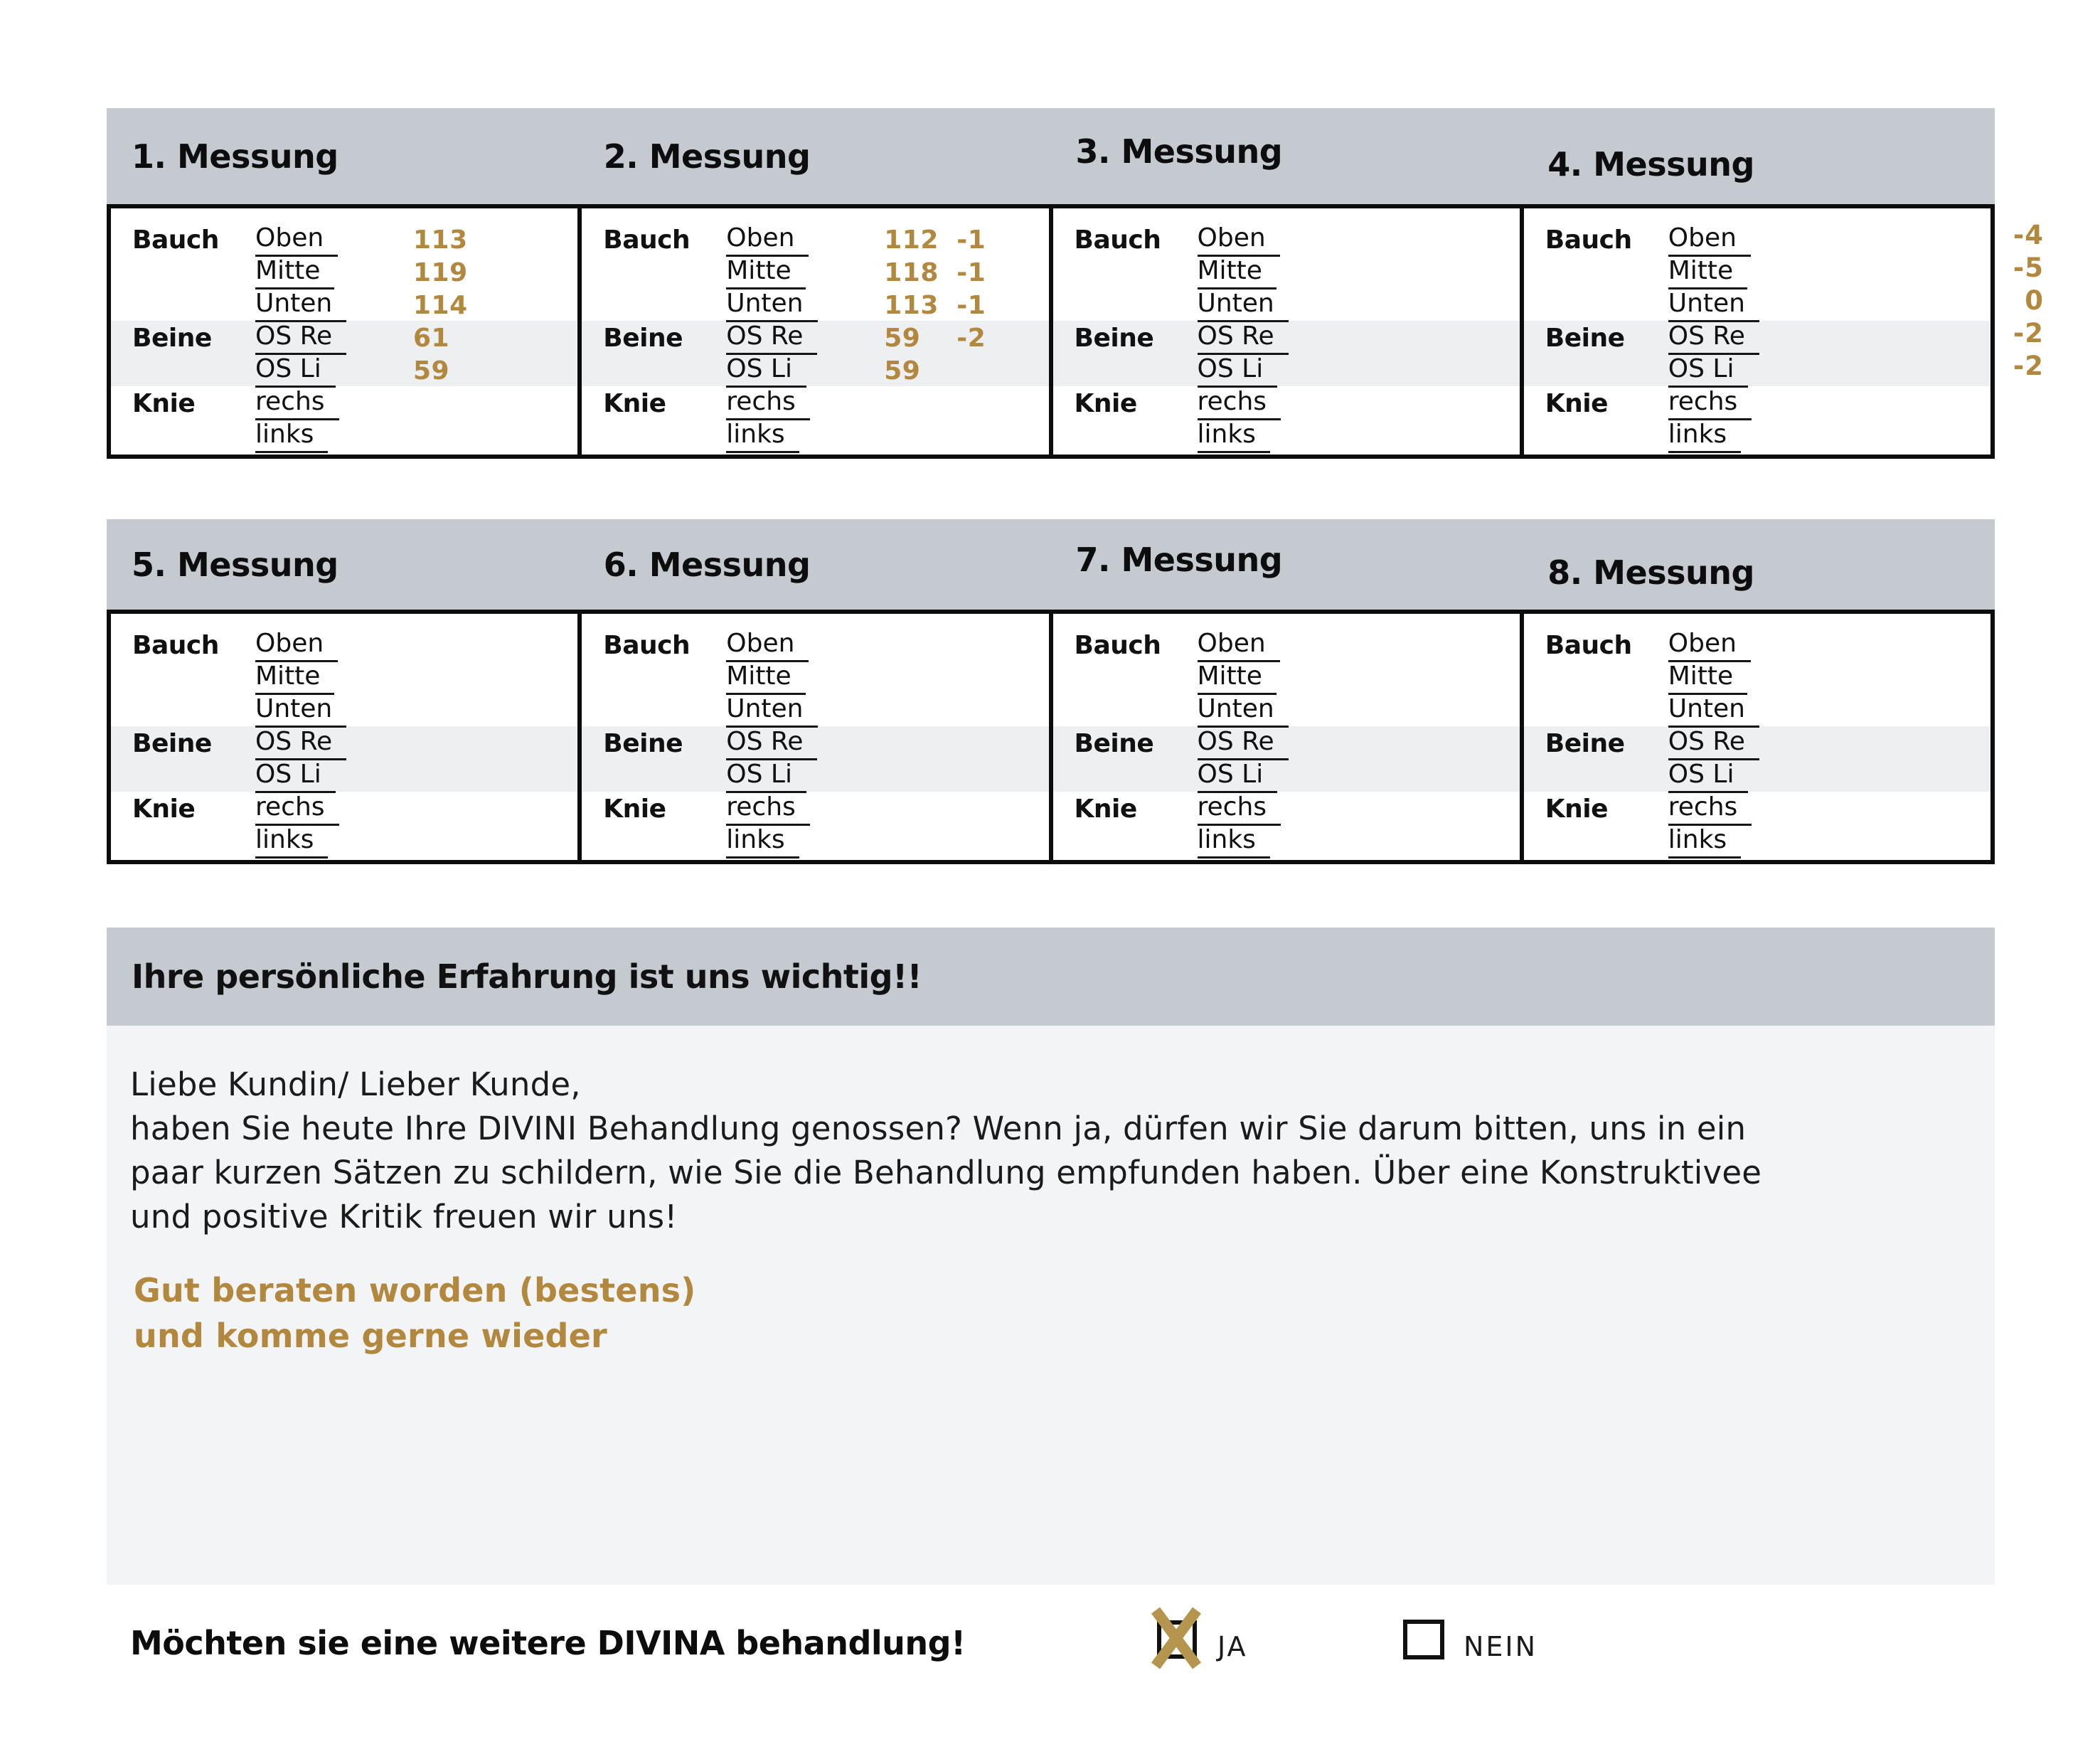  Describe the element at coordinates (1051, 565) in the screenshot. I see `messung-header-band-2: 5. Messung 6. Messung 7. Messung 8. Messung` at that location.